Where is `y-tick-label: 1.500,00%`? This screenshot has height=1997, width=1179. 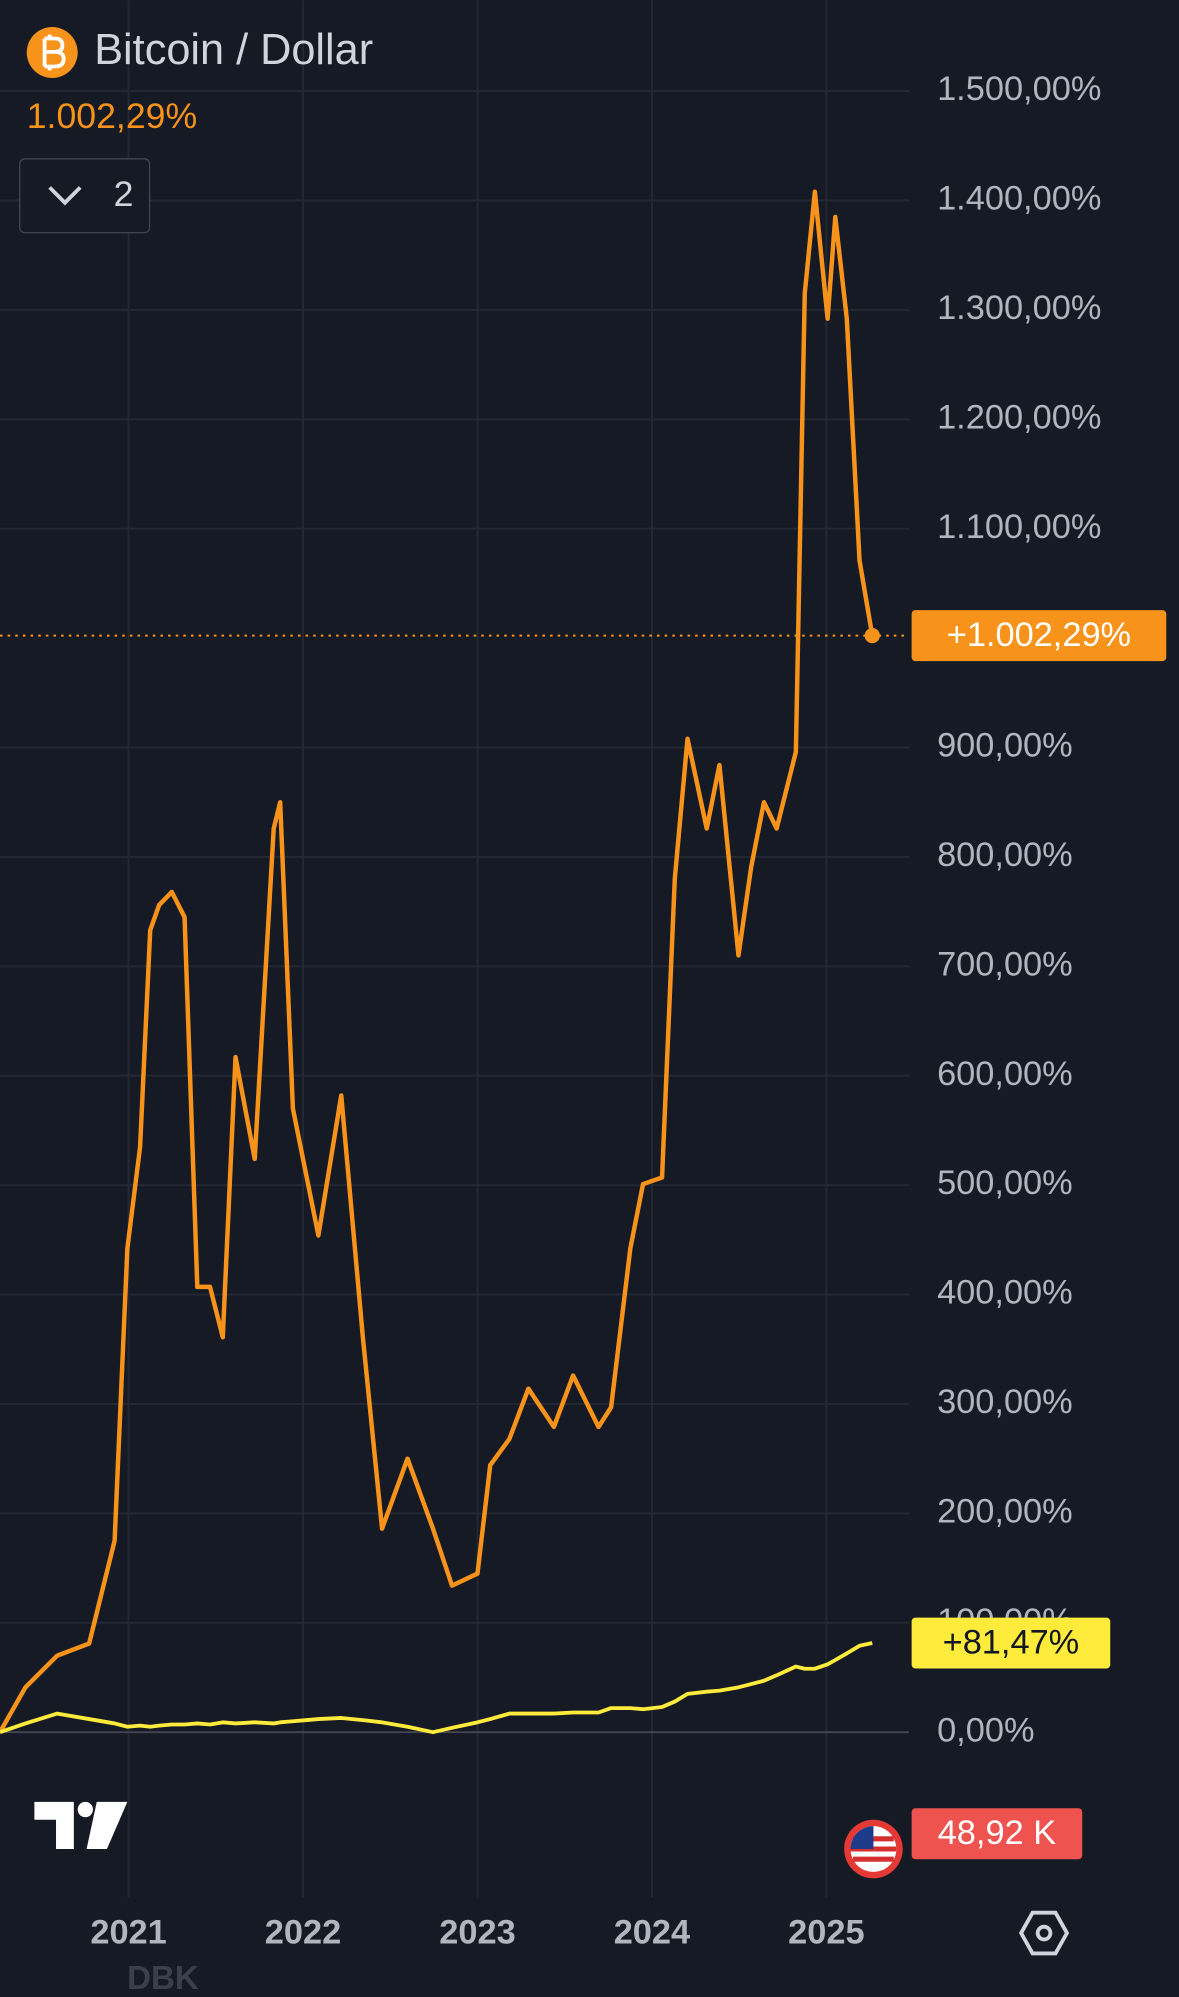
y-tick-label: 1.500,00% is located at coordinates (1019, 89).